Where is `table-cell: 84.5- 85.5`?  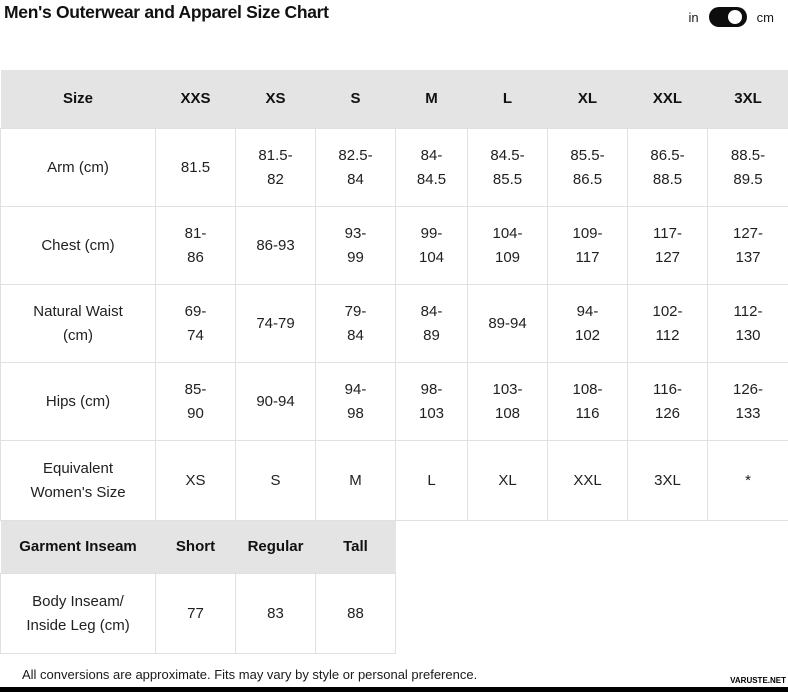
table-cell: 84.5- 85.5 is located at coordinates (507, 167).